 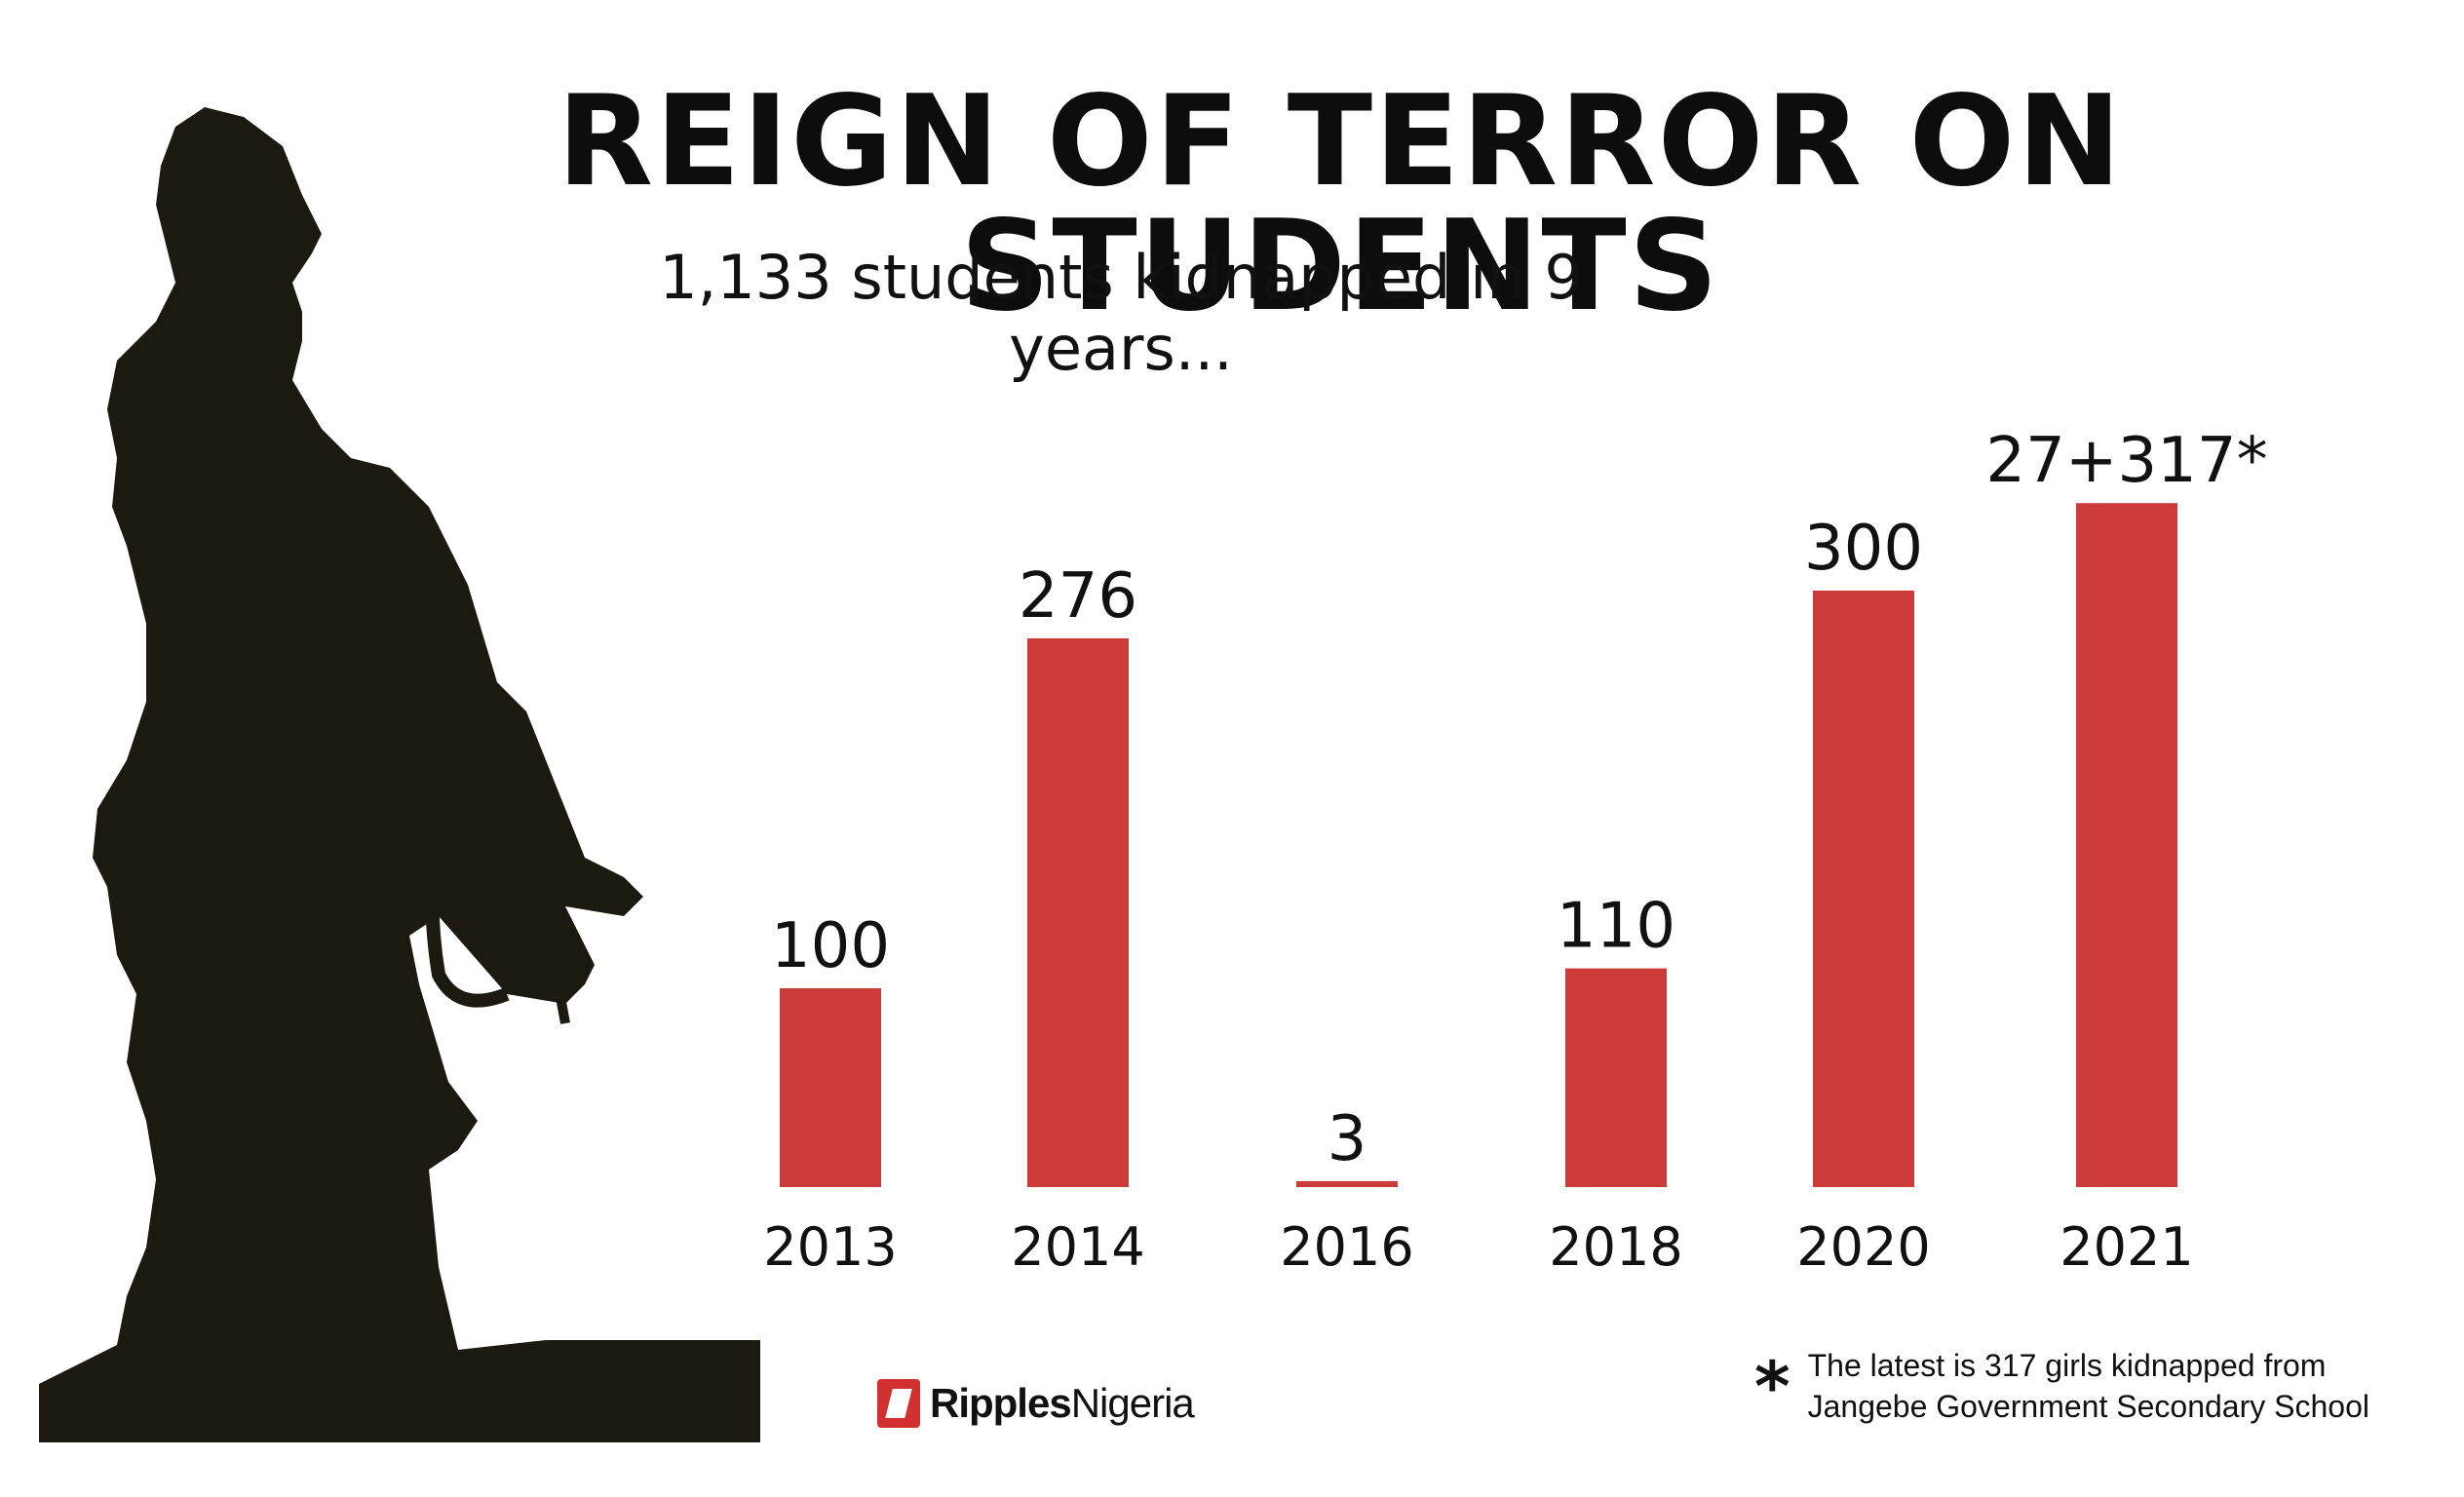 I want to click on footnote-line-1: The latest is 317 girls kidnapped from, so click(x=2067, y=1365).